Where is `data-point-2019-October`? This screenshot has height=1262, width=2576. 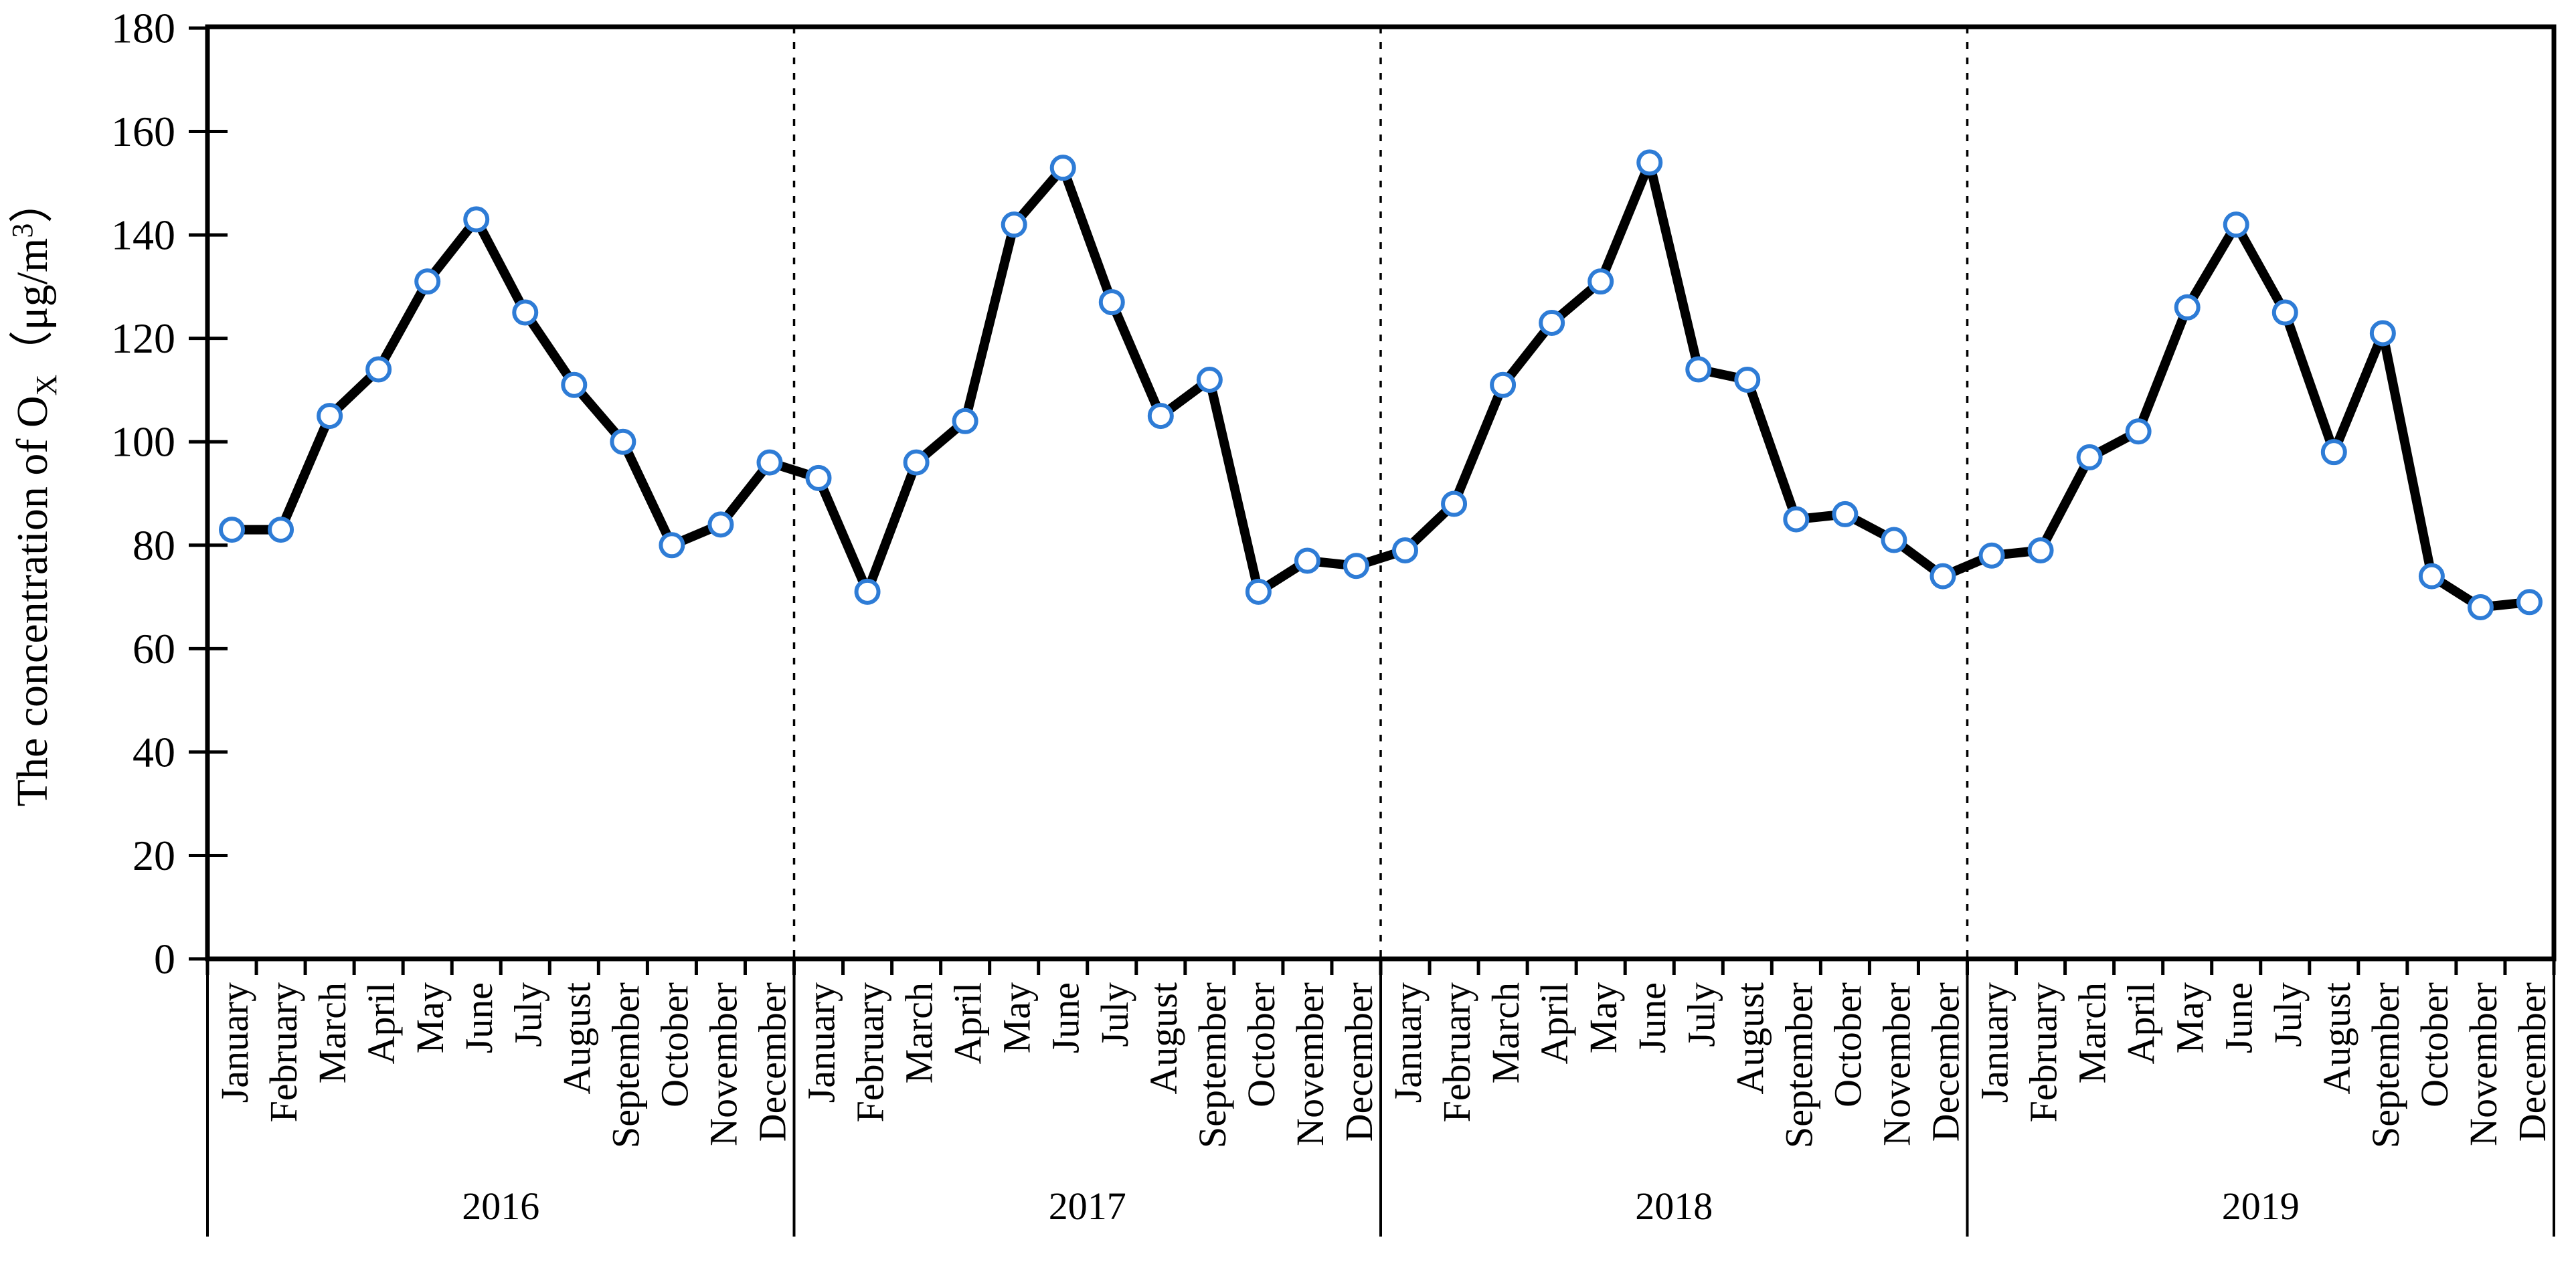 data-point-2019-October is located at coordinates (2431, 576).